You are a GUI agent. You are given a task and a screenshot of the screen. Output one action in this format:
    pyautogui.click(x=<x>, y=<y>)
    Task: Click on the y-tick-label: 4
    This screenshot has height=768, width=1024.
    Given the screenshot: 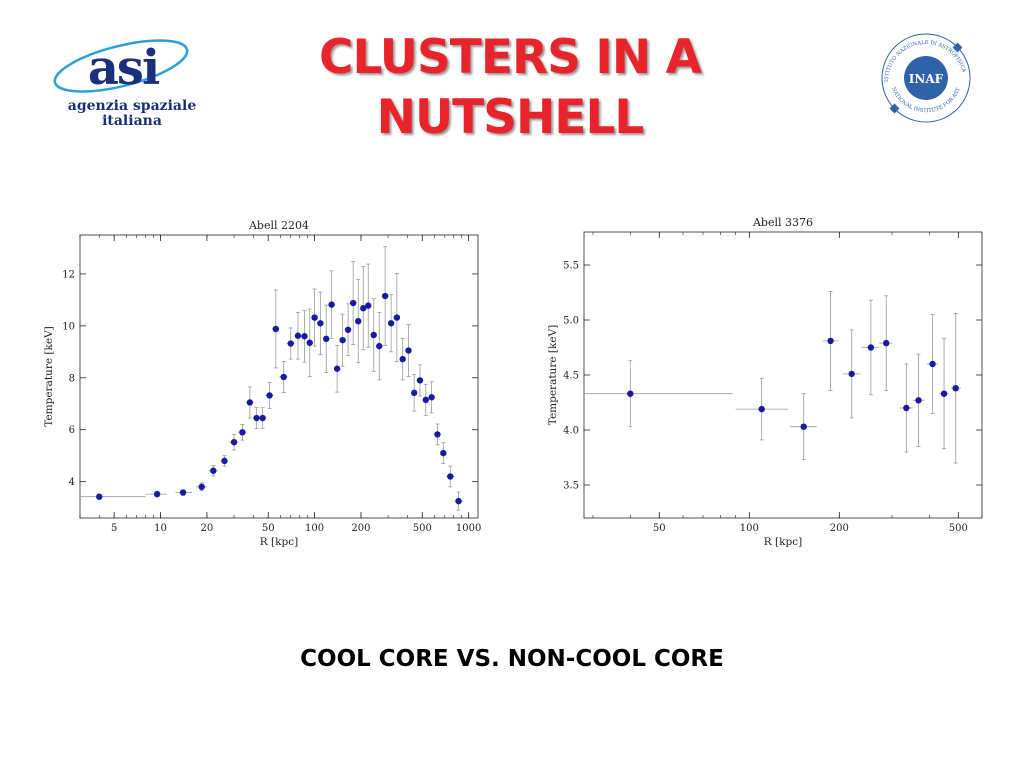 What is the action you would take?
    pyautogui.click(x=72, y=482)
    